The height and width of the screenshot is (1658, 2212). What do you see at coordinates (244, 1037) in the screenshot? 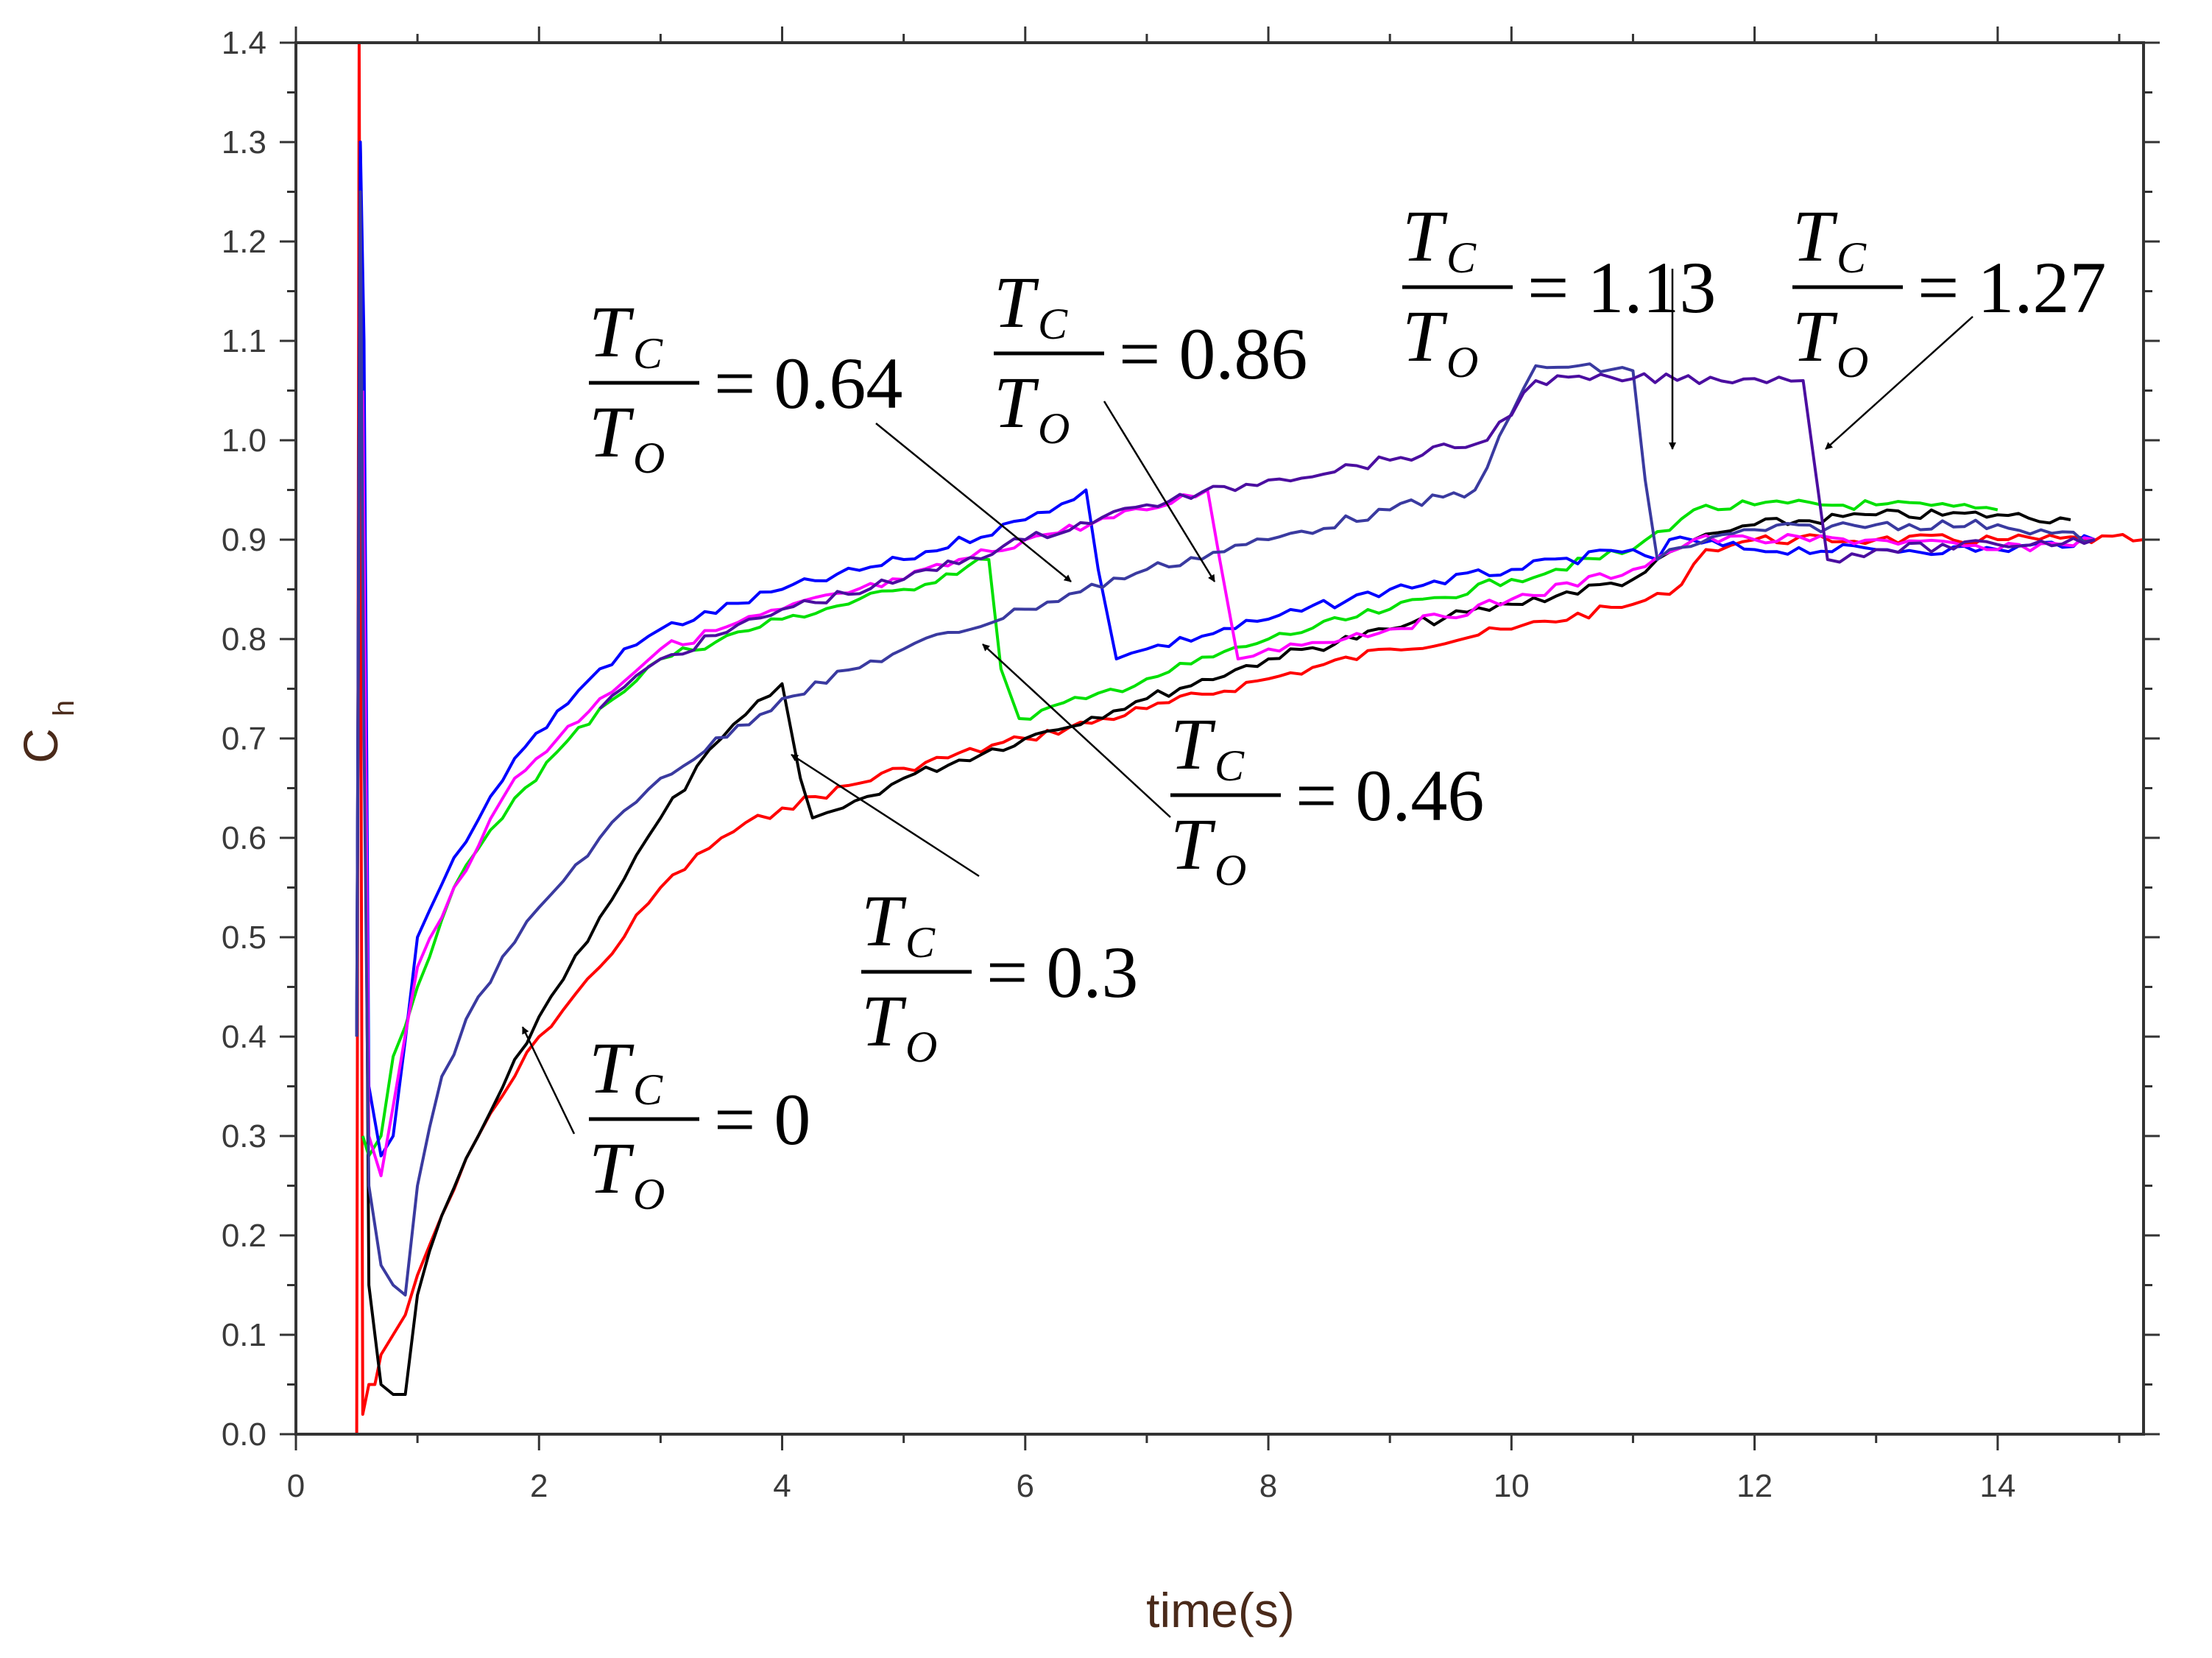
I see `y-tick-label: 0.4` at bounding box center [244, 1037].